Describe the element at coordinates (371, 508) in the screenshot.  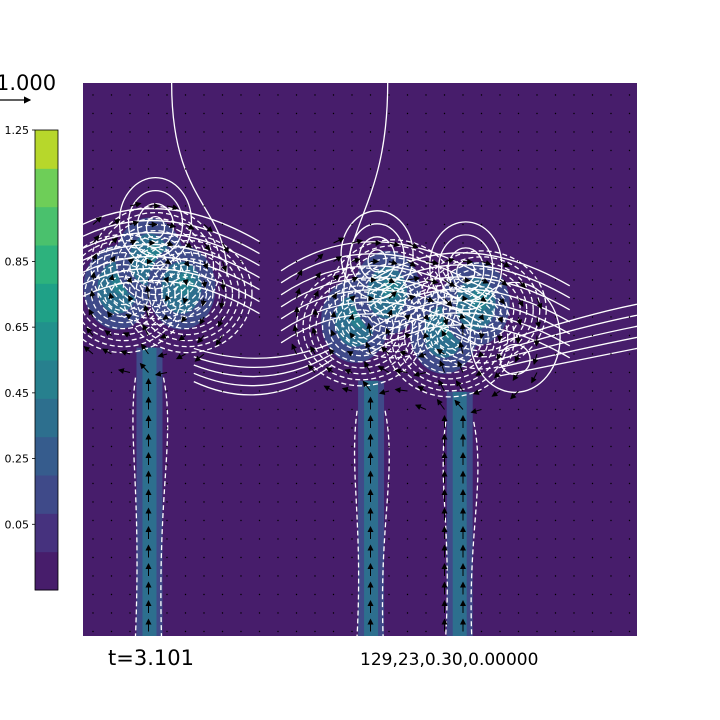
I see `plume-stem-core` at that location.